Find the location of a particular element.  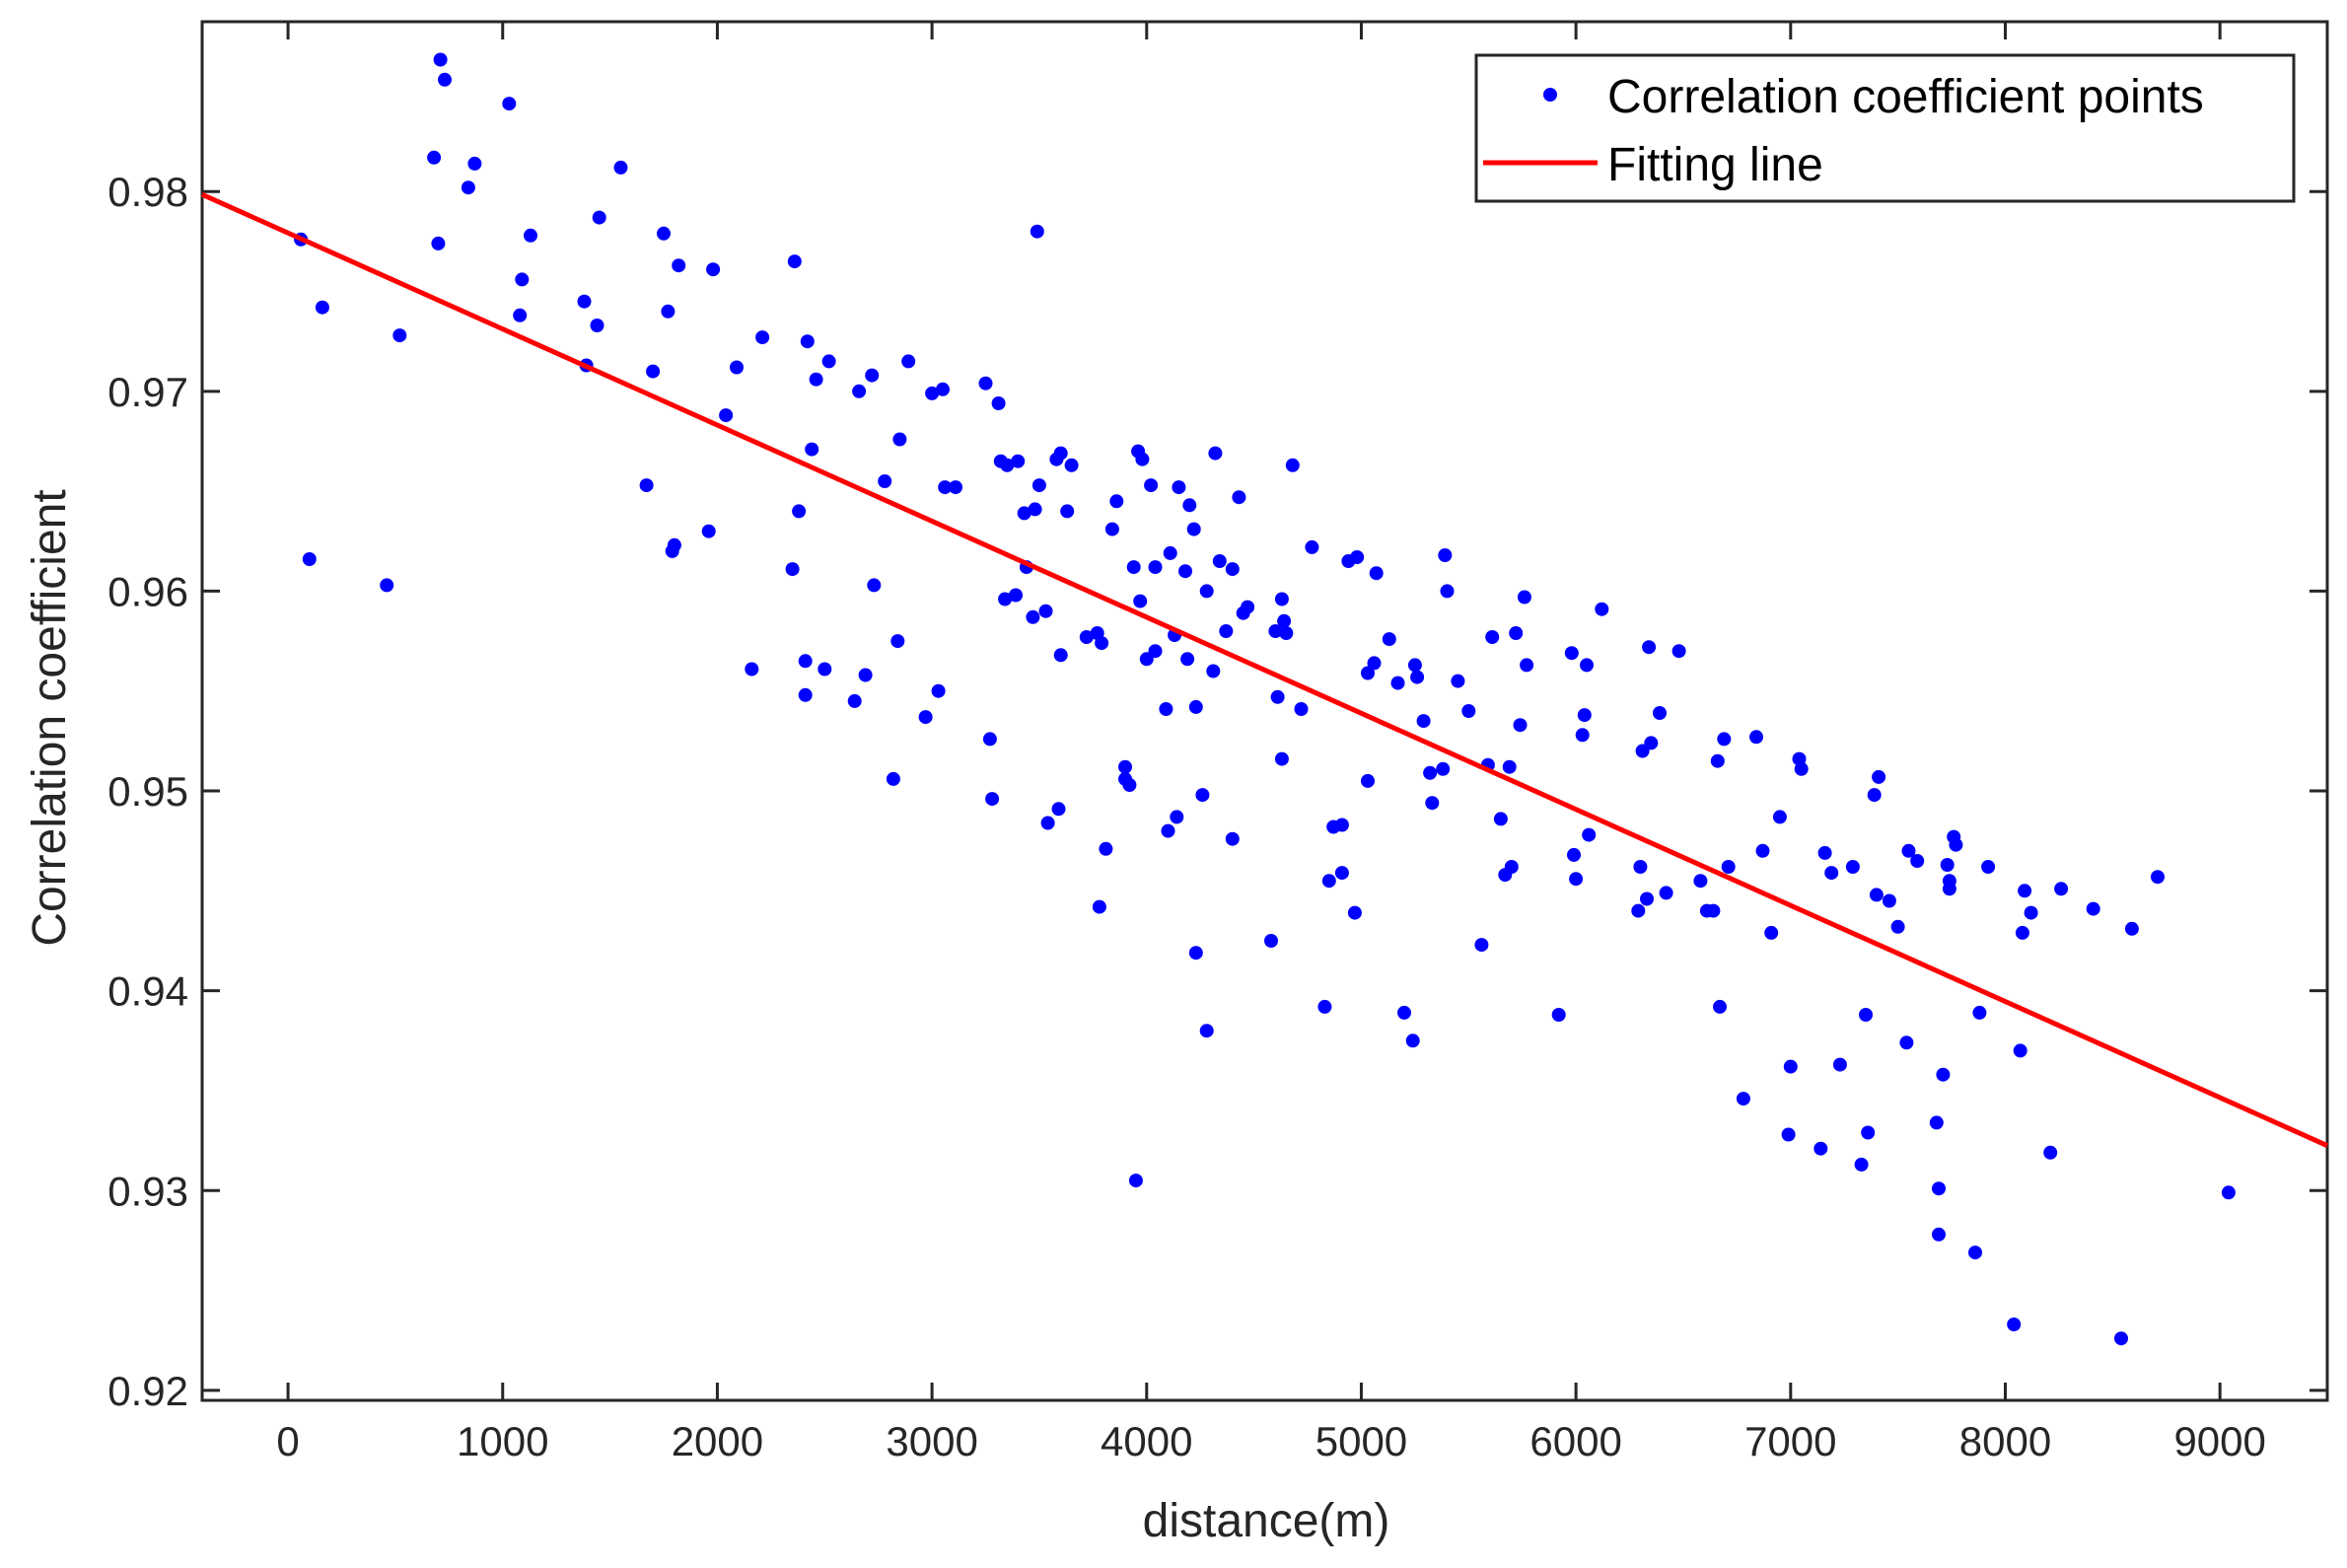

y-tick-label: 0.93 is located at coordinates (147, 1191).